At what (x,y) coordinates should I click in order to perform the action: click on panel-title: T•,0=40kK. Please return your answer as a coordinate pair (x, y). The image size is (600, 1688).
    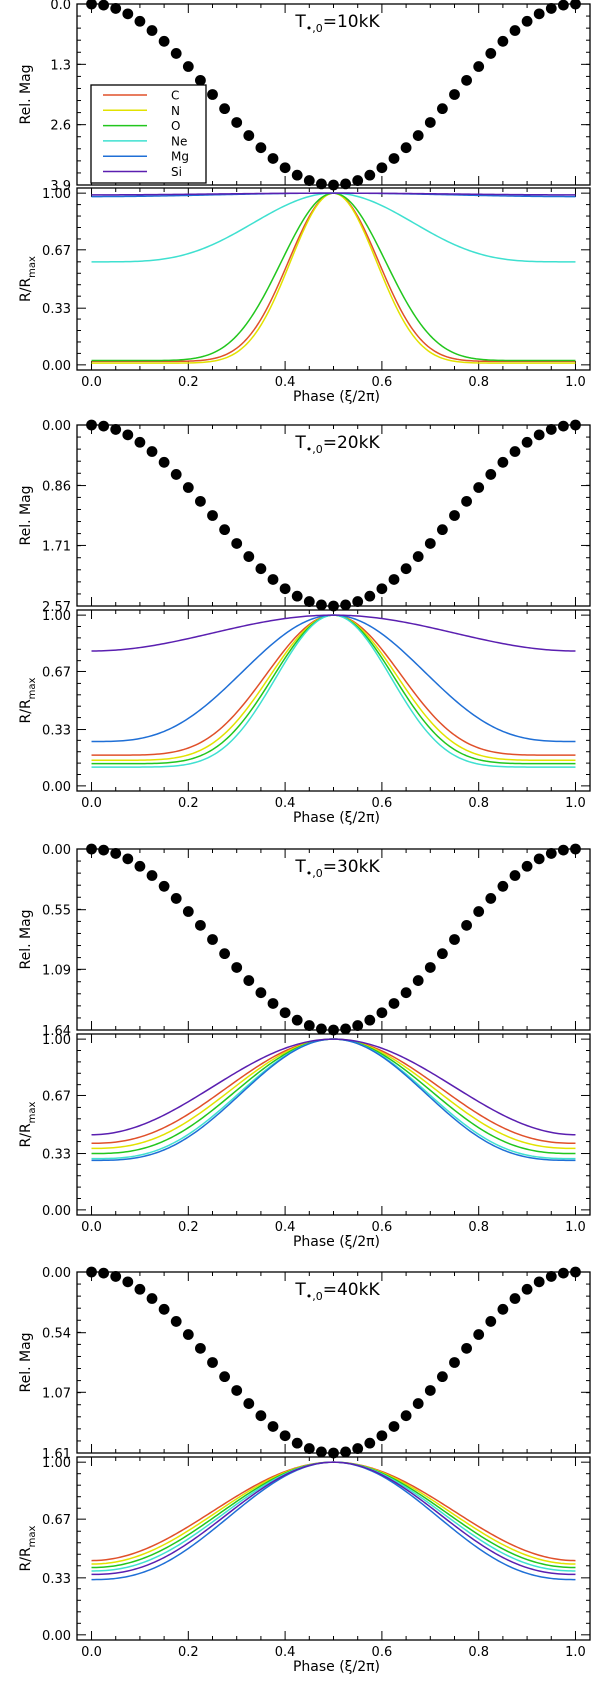
    Looking at the image, I should click on (337, 1291).